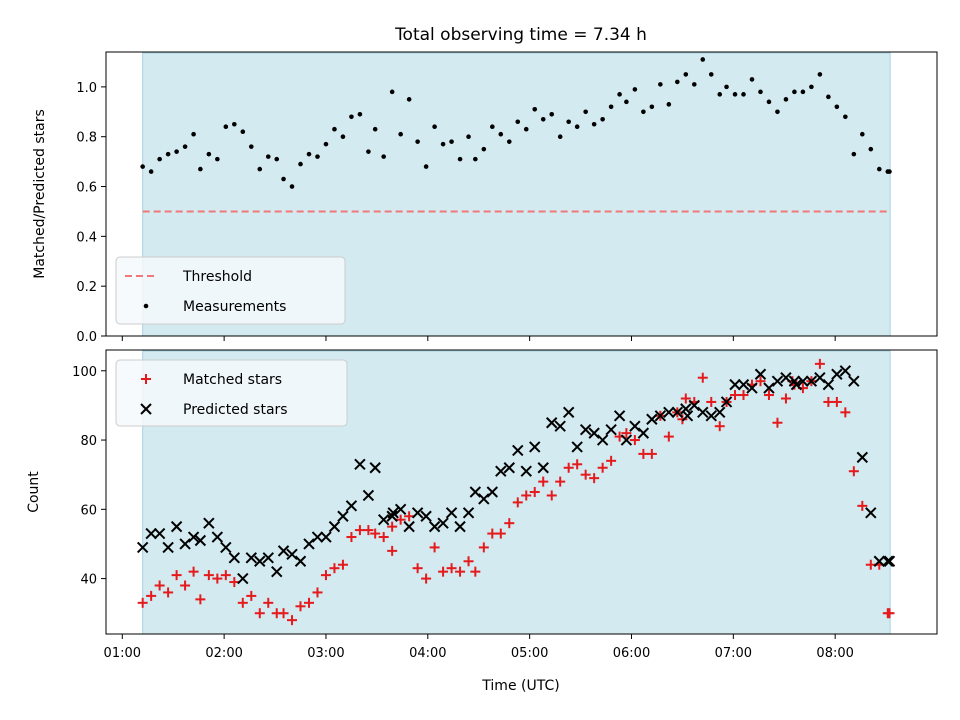 The height and width of the screenshot is (720, 960). I want to click on y-tick-label: 0.0, so click(86, 337).